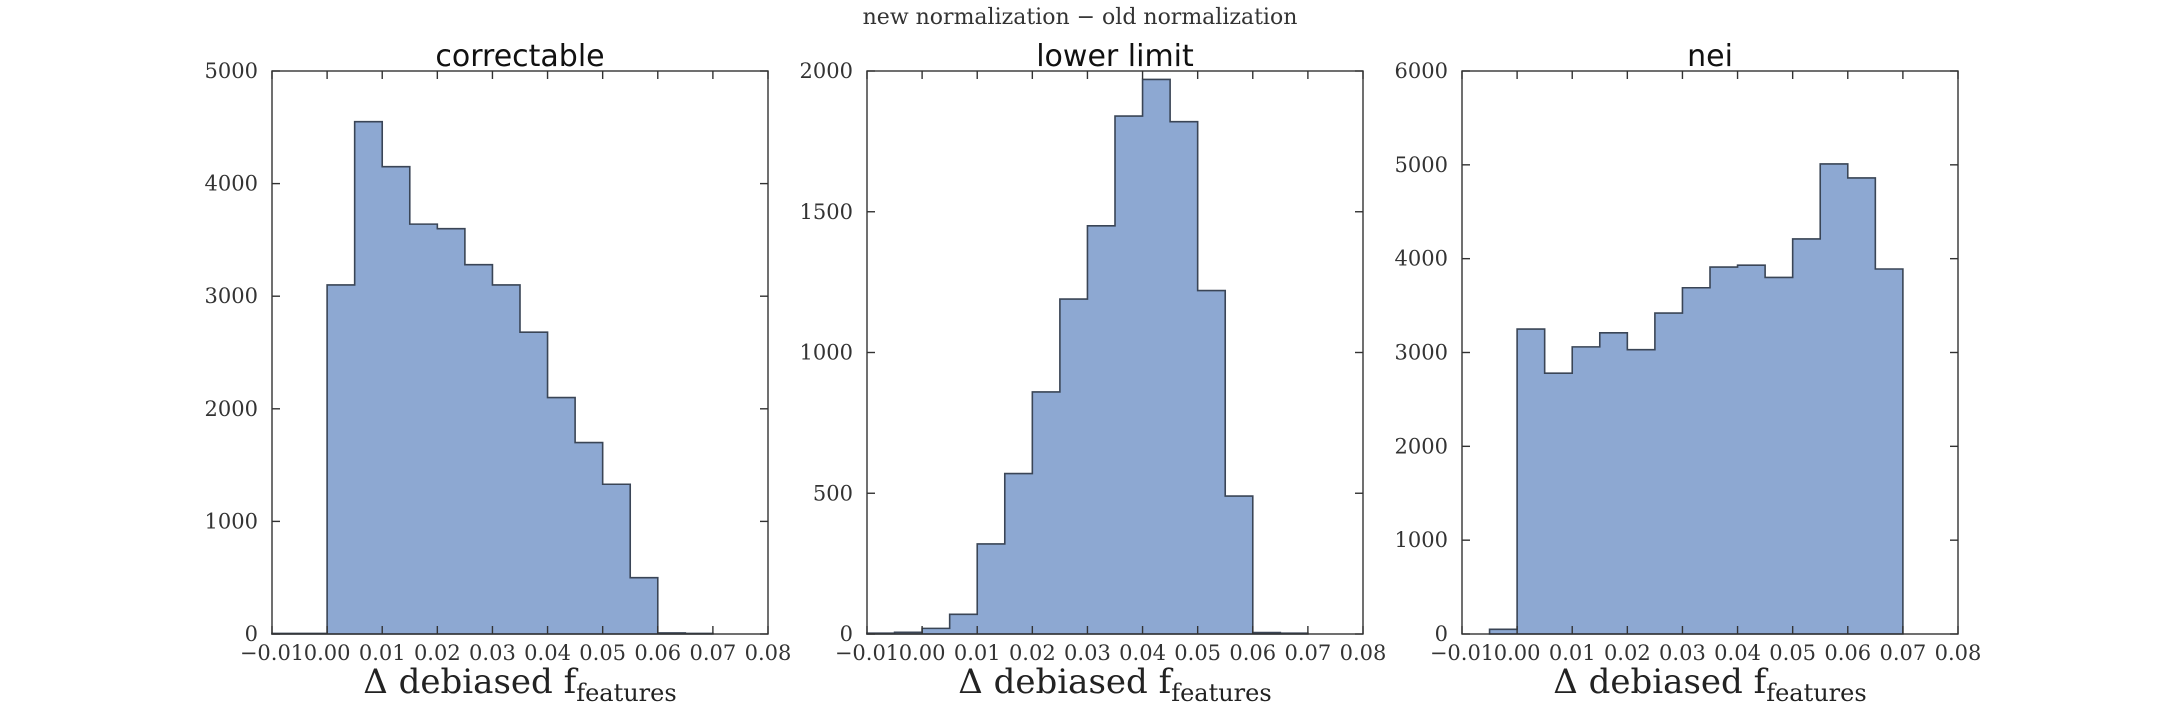 The height and width of the screenshot is (720, 2160). I want to click on panel-title: nei, so click(1710, 56).